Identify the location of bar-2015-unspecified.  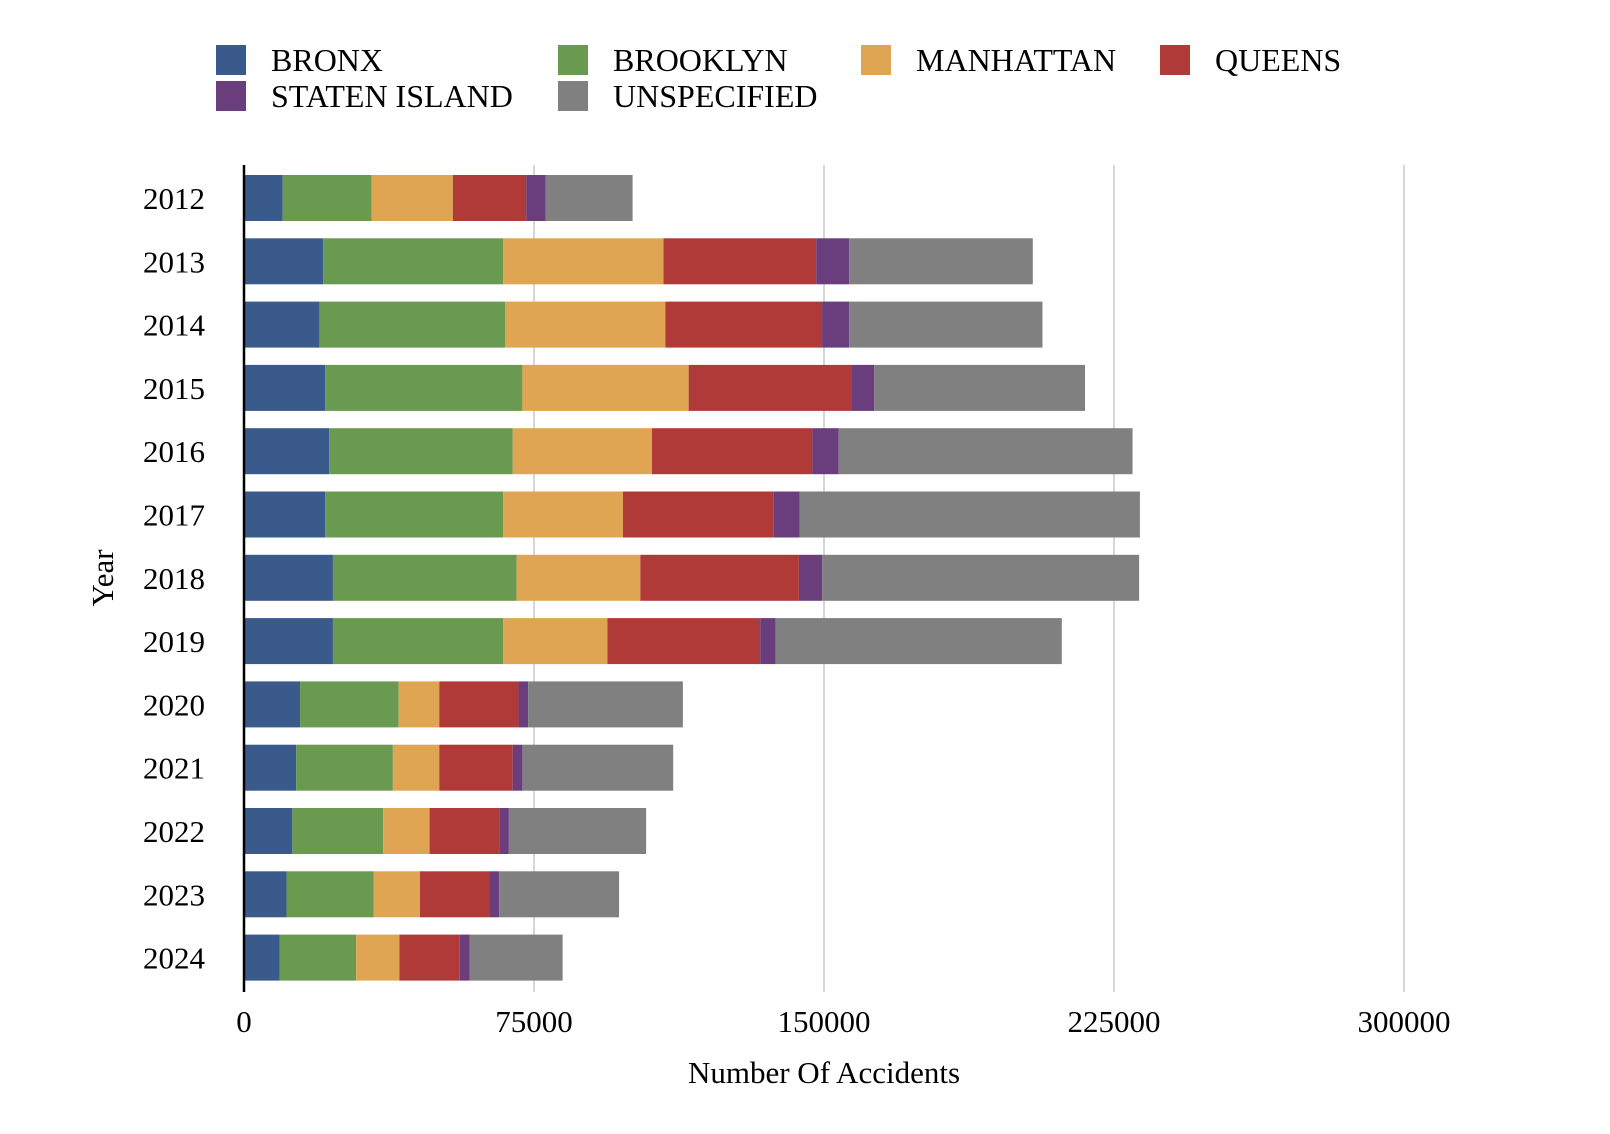
(979, 387).